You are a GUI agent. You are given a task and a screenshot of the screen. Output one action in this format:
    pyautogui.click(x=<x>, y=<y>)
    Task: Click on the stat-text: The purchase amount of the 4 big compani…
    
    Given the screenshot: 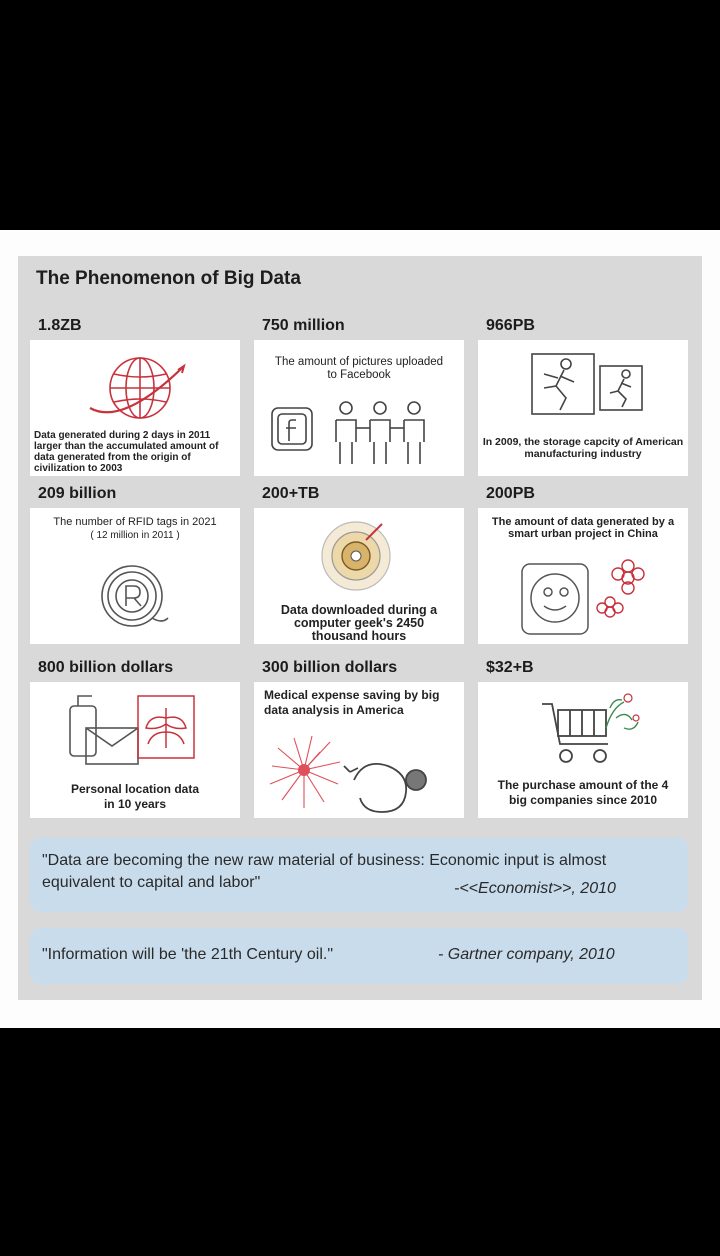 What is the action you would take?
    pyautogui.click(x=583, y=792)
    